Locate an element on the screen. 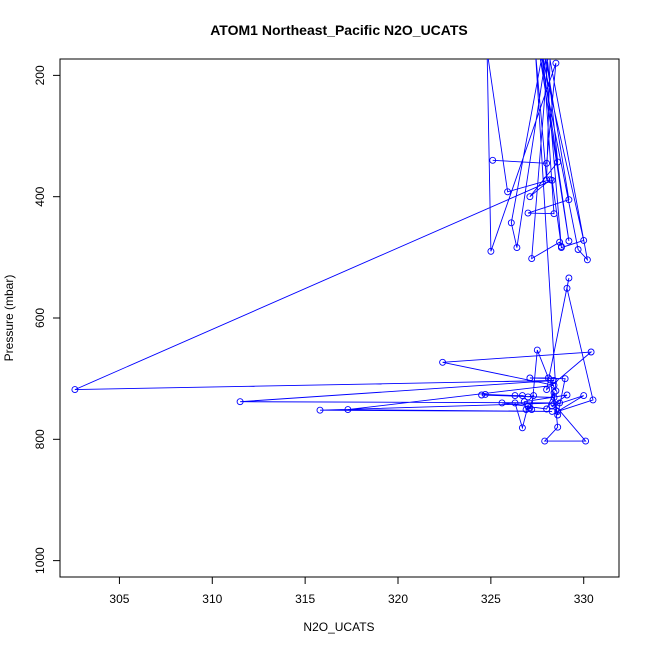 This screenshot has height=650, width=650. x-tick-label: 305 is located at coordinates (119, 599).